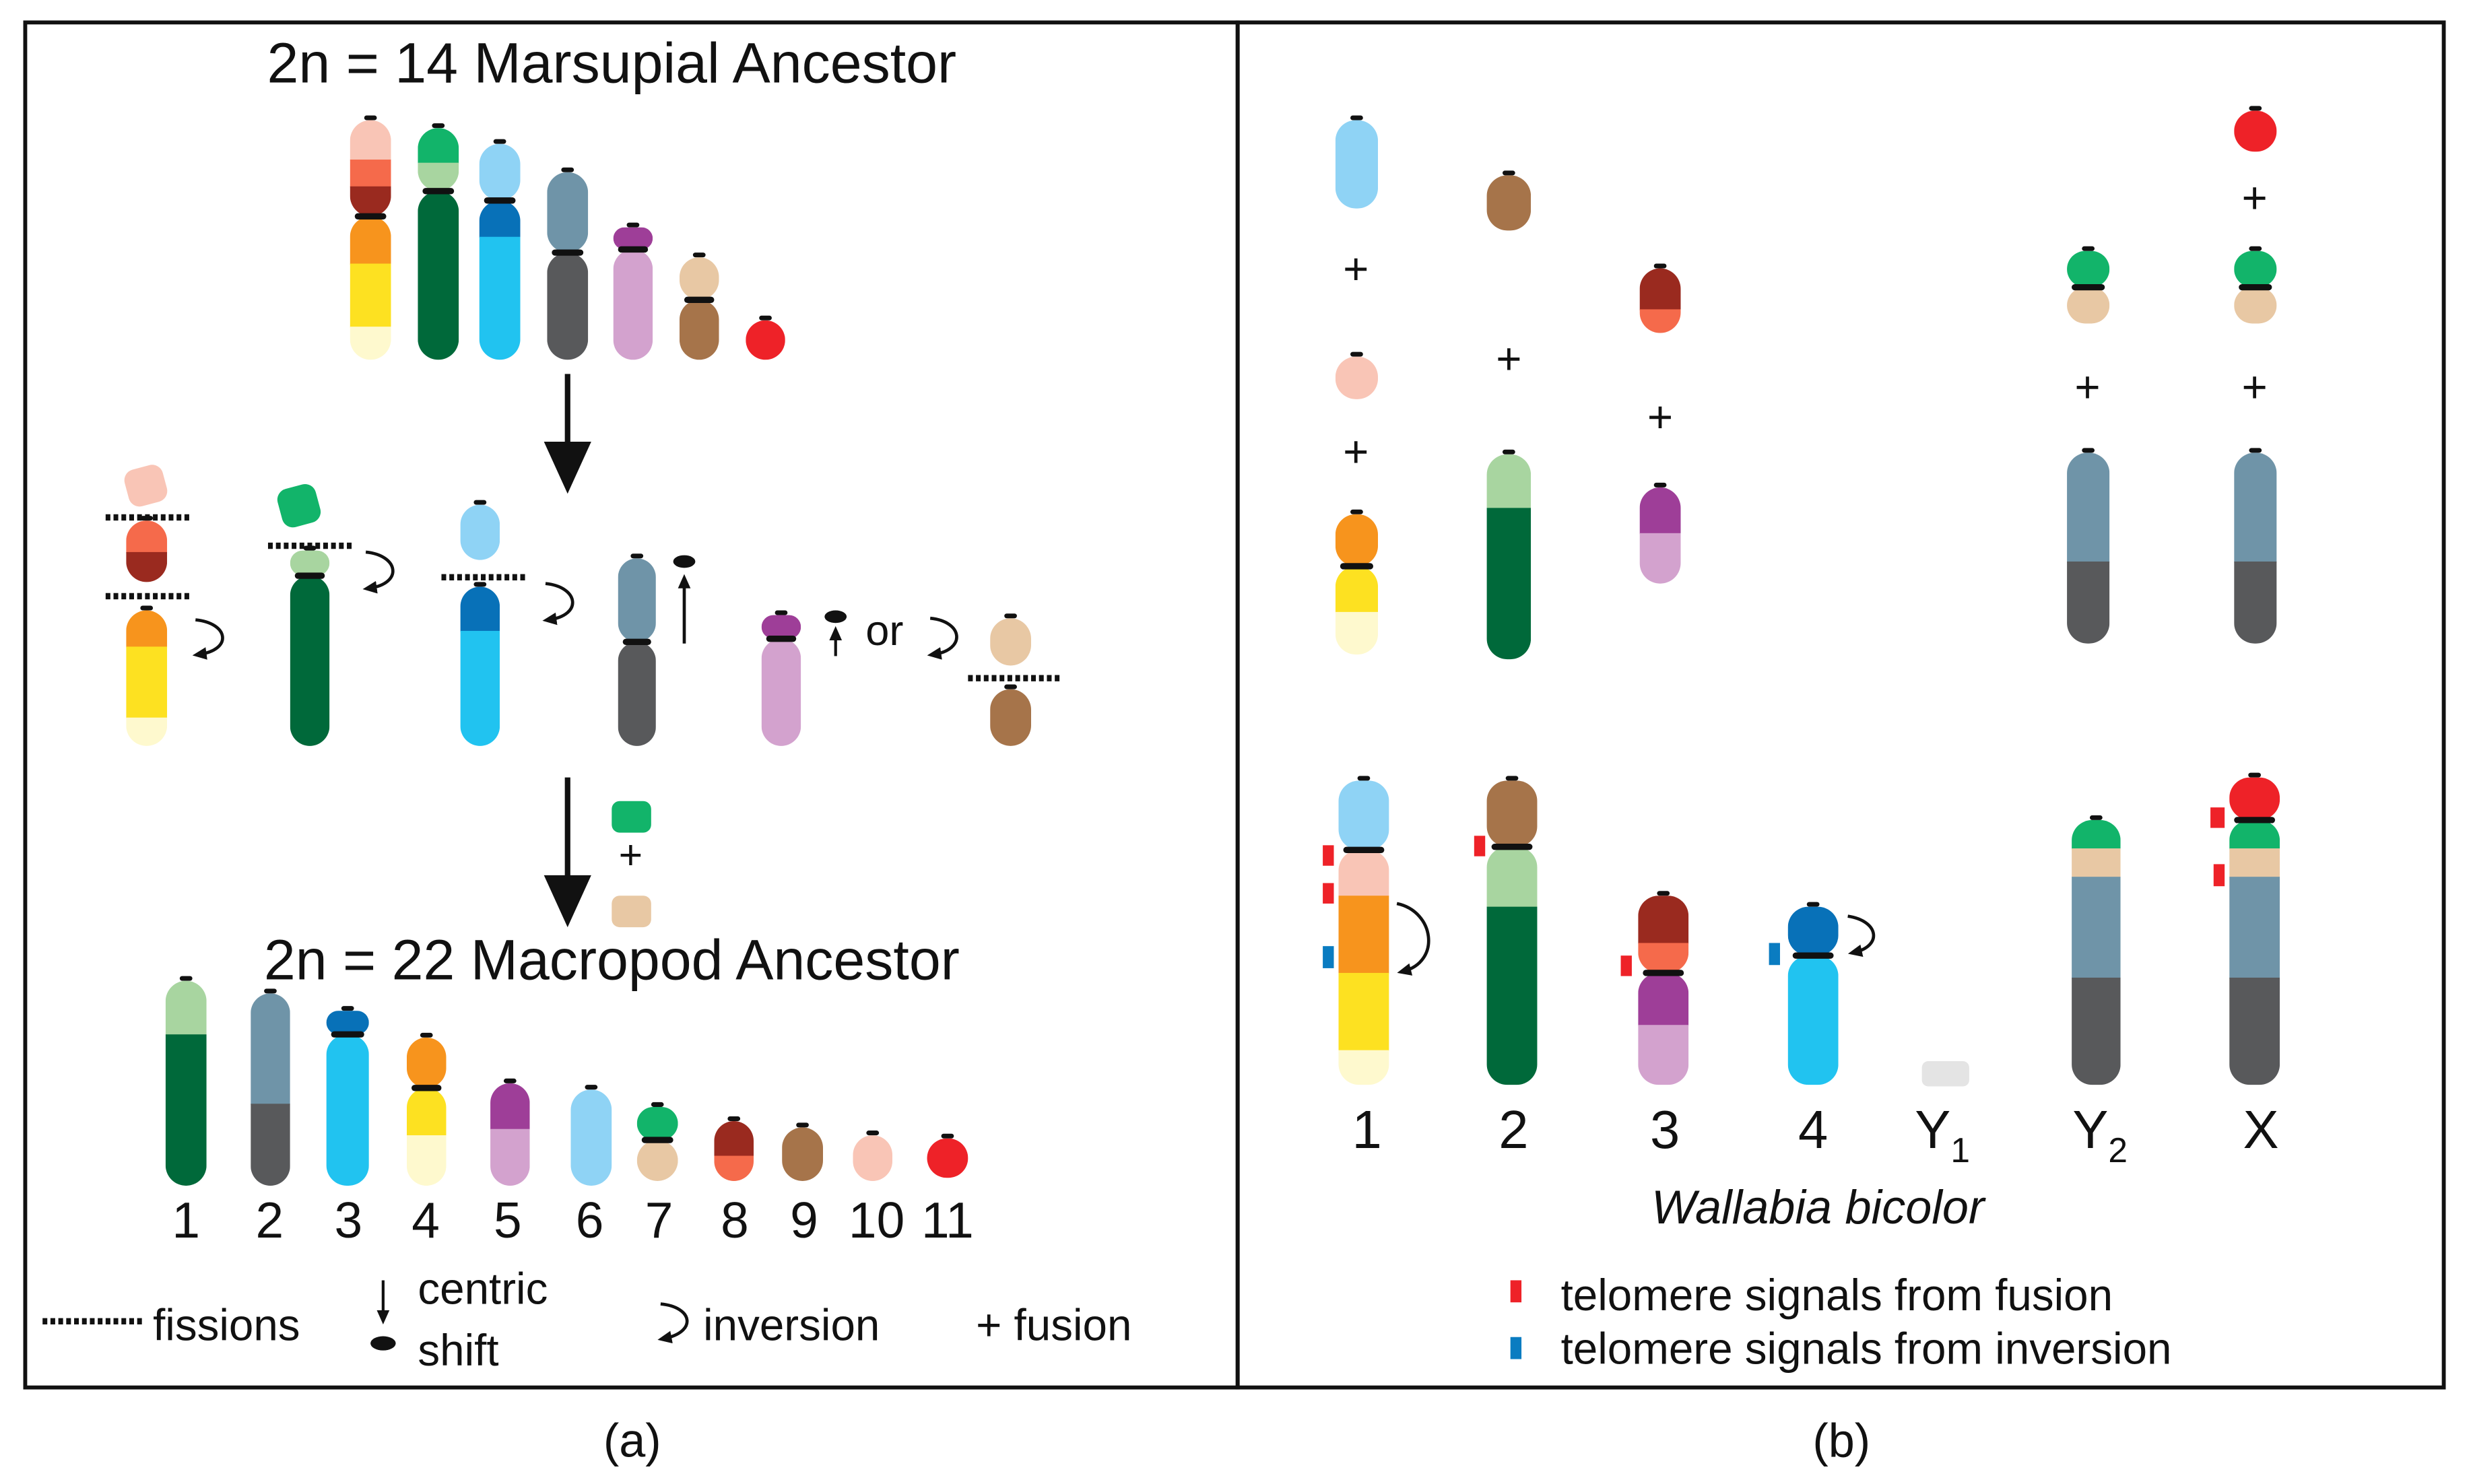  What do you see at coordinates (1837, 1295) in the screenshot?
I see `legend-telomere-fusion: telomere signals from fusion` at bounding box center [1837, 1295].